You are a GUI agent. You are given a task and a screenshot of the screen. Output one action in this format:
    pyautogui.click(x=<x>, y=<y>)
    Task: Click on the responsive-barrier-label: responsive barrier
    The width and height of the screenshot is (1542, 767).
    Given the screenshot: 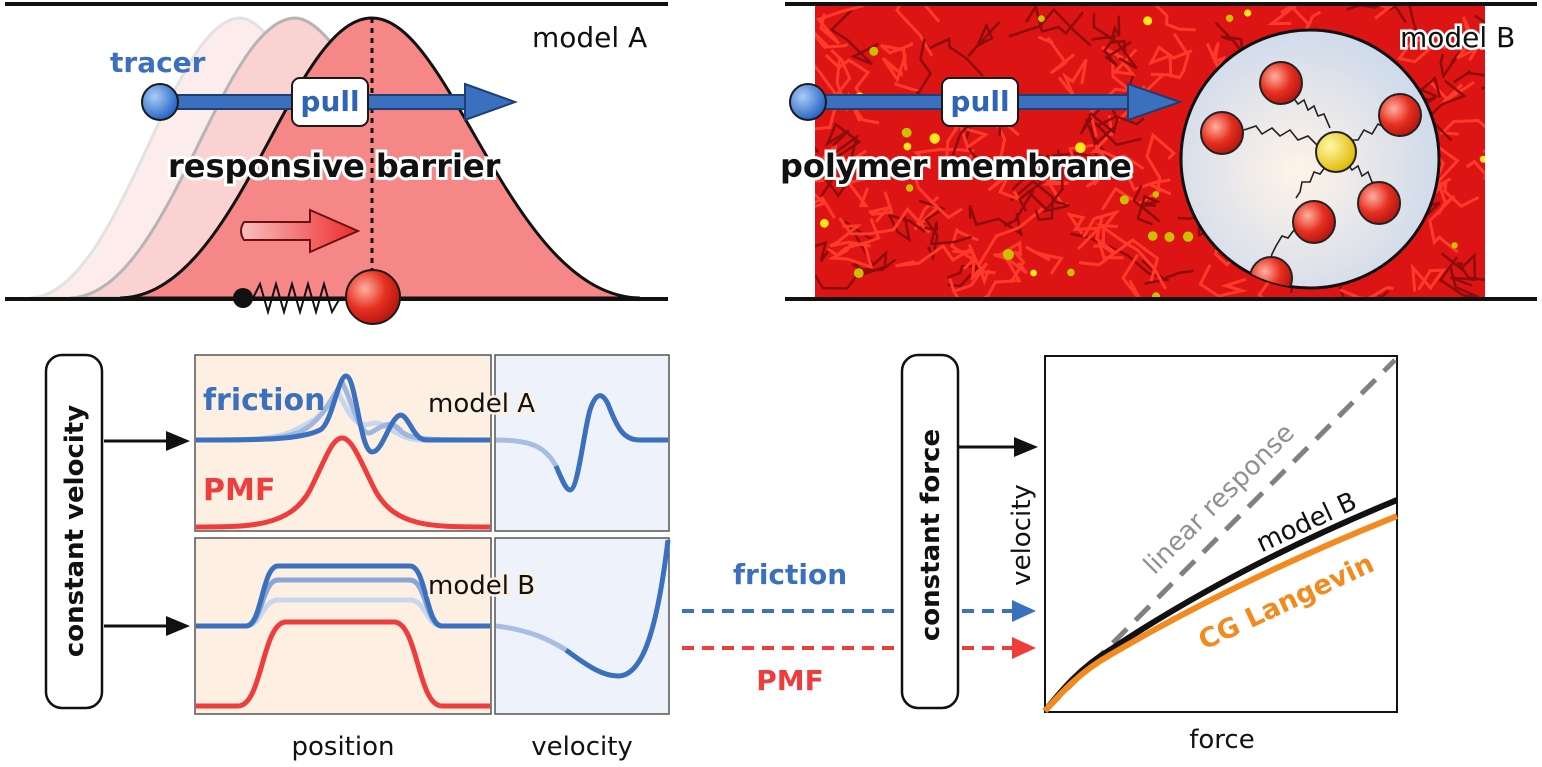 What is the action you would take?
    pyautogui.click(x=334, y=166)
    